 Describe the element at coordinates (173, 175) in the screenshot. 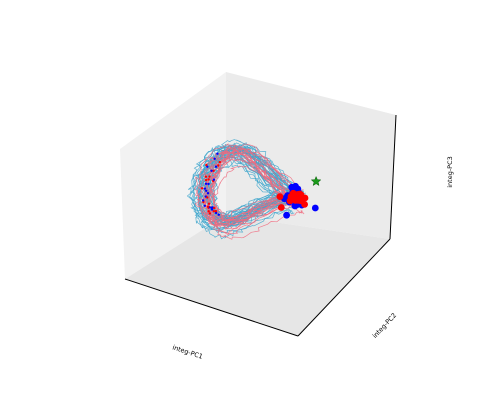

I see `left-pane` at that location.